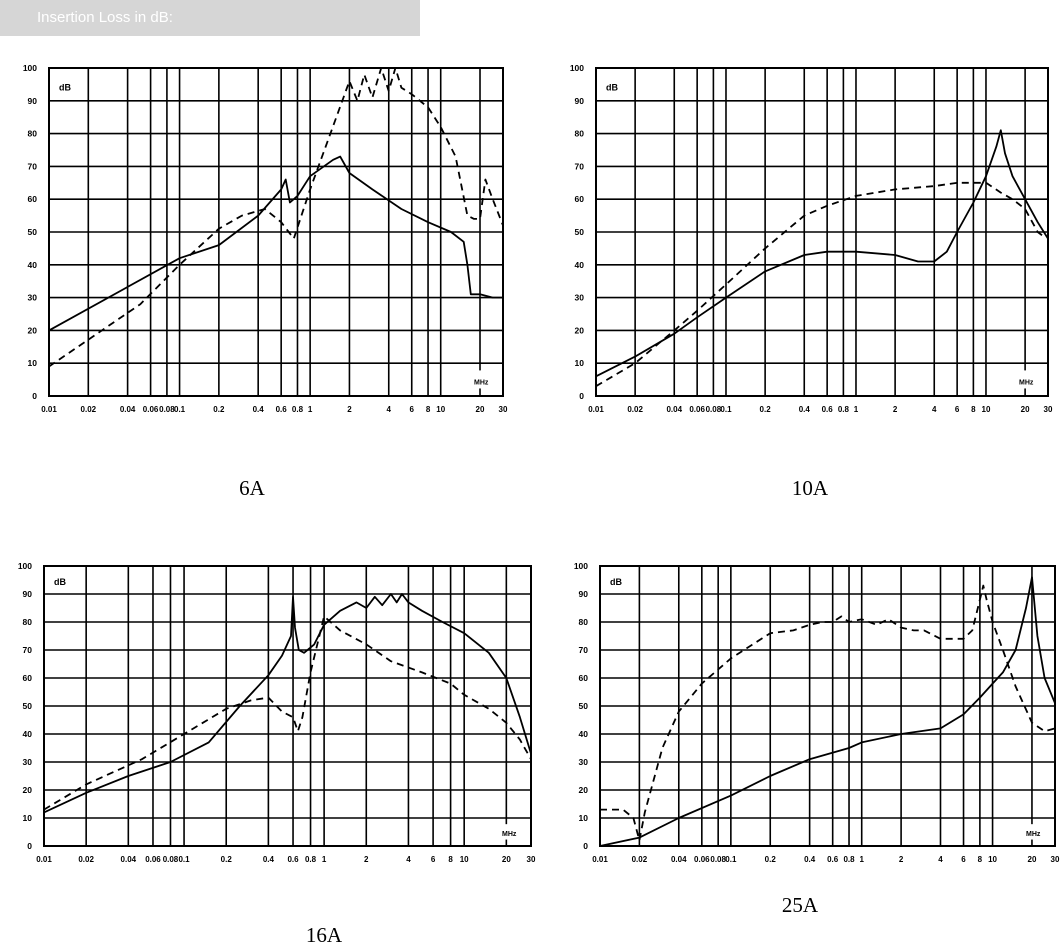 This screenshot has height=951, width=1062. What do you see at coordinates (259, 409) in the screenshot?
I see `x-tick-label: 0.4` at bounding box center [259, 409].